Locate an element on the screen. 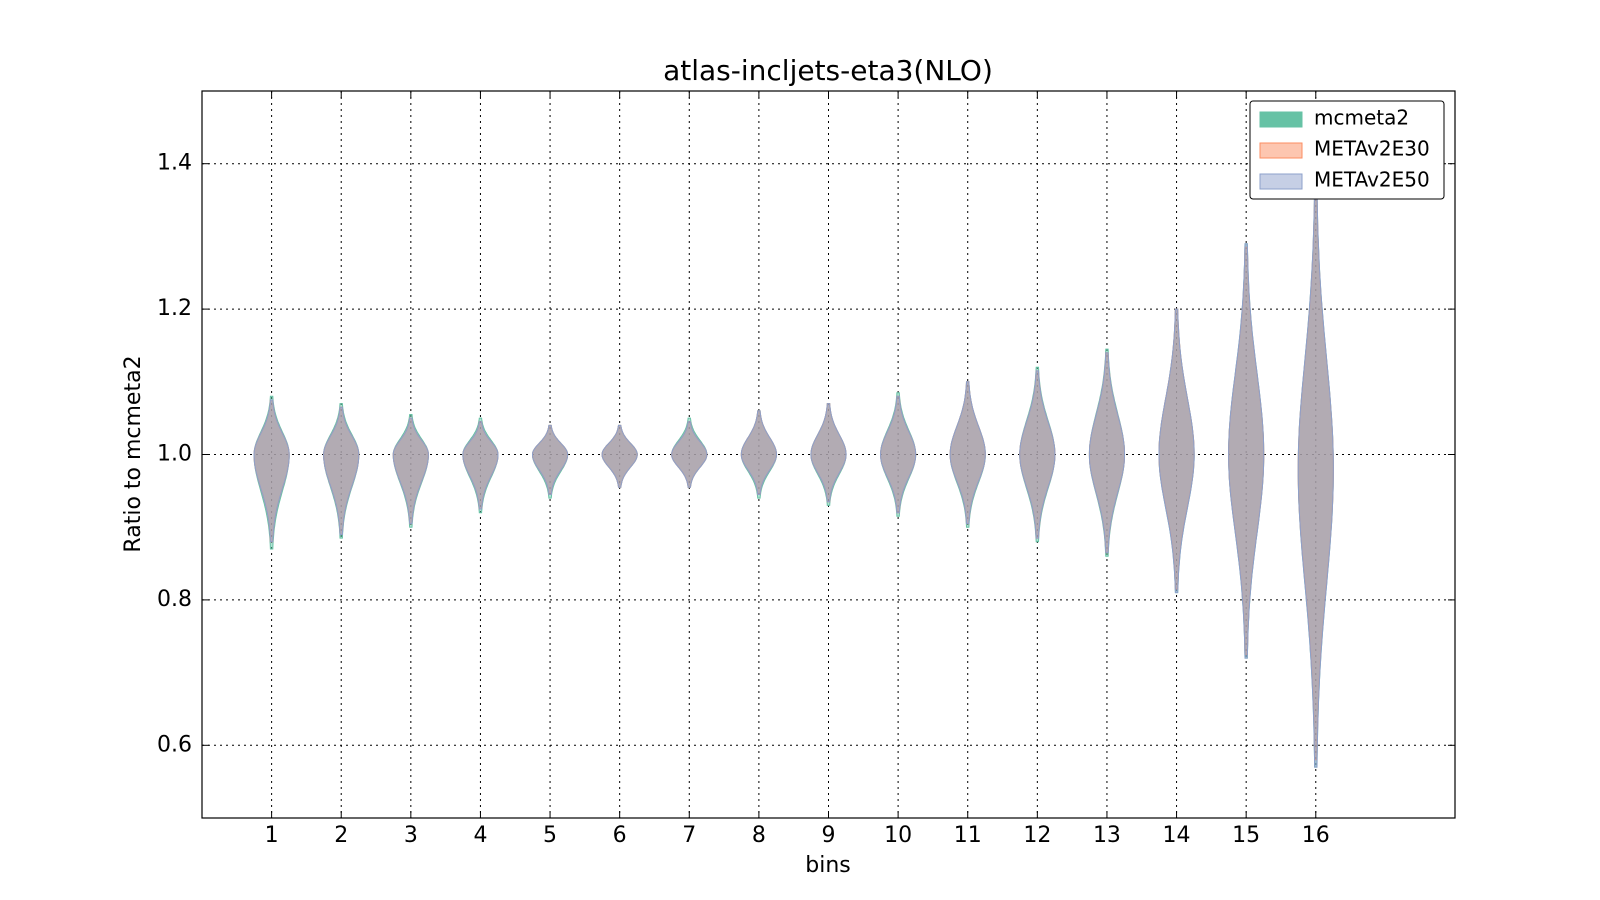 Image resolution: width=1600 pixels, height=900 pixels. legend-label: mcmeta2 is located at coordinates (1361, 118).